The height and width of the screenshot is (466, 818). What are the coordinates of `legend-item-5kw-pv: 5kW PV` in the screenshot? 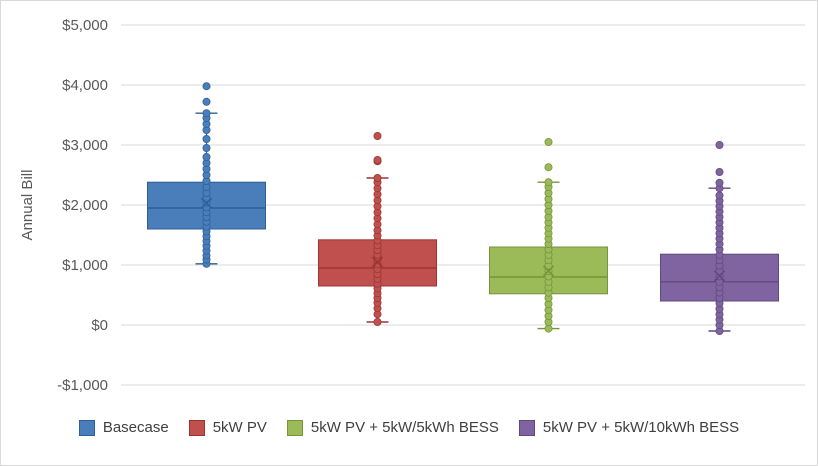 It's located at (227, 427).